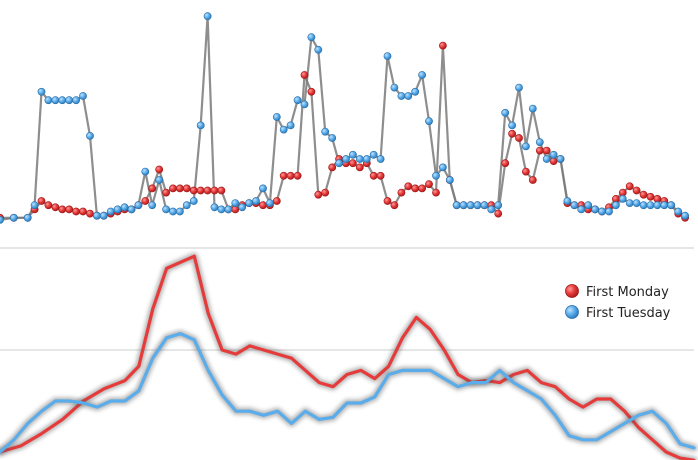 This screenshot has height=460, width=698. Describe the element at coordinates (628, 313) in the screenshot. I see `legend-label-first-tuesday: First Tuesday` at that location.